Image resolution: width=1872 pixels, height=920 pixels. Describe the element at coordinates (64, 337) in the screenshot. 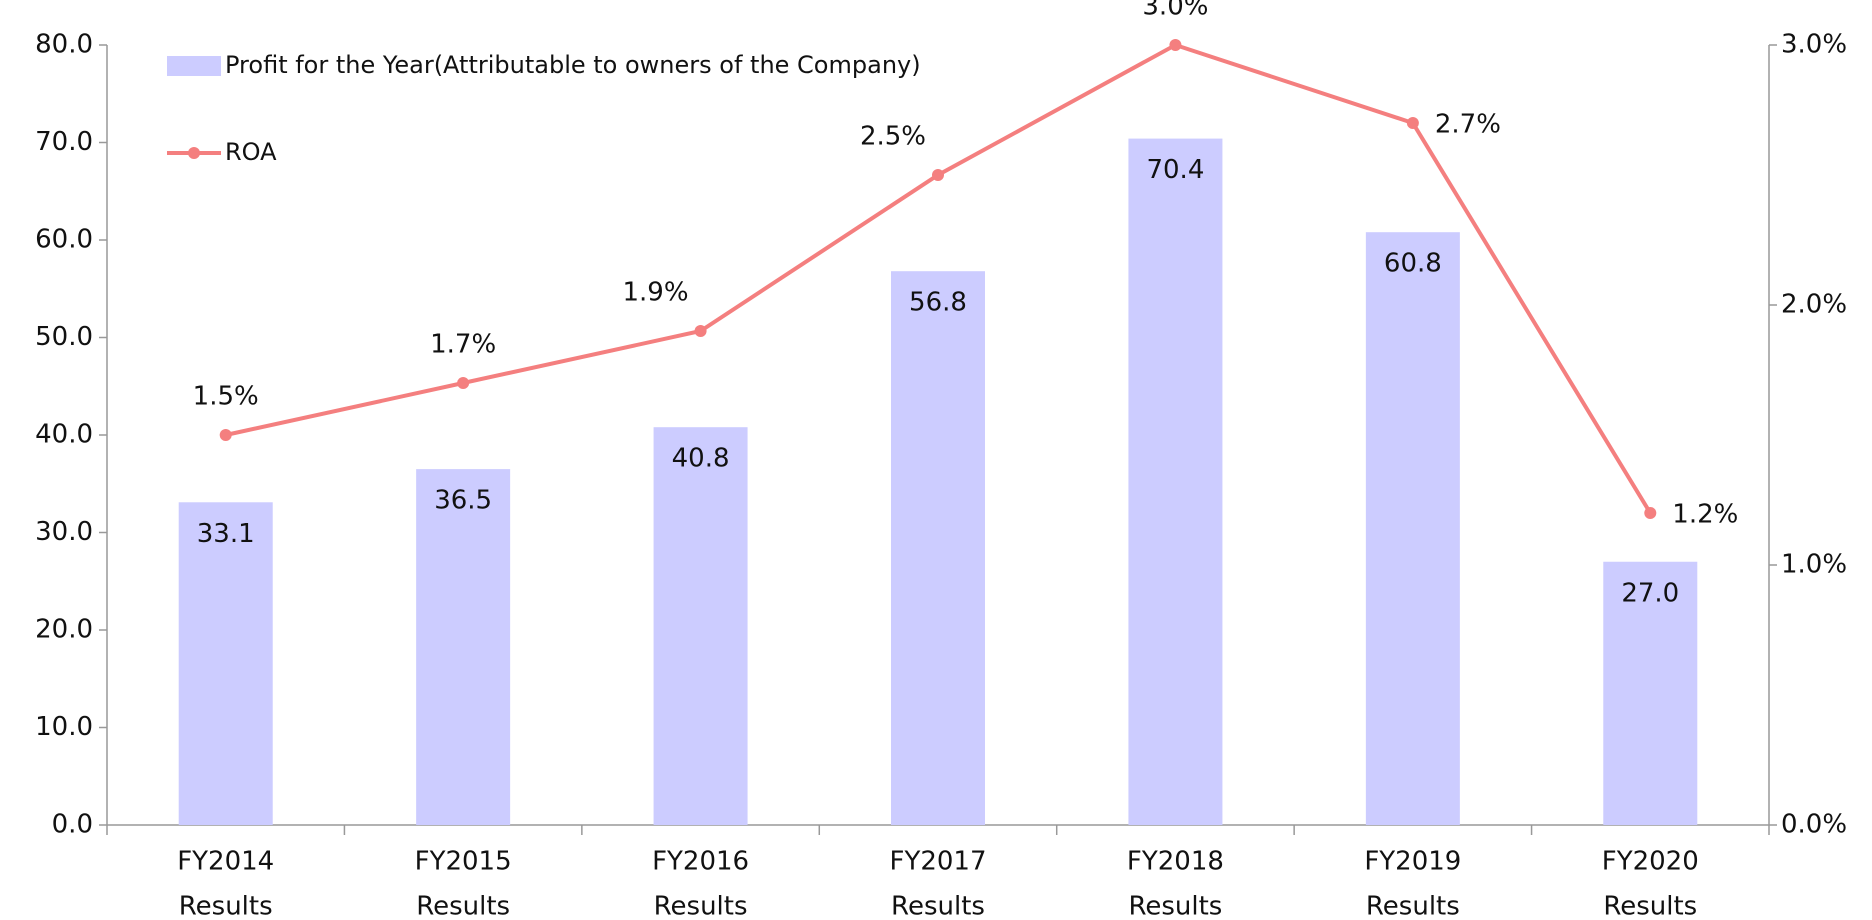

I see `y-tick-label: 50.0` at that location.